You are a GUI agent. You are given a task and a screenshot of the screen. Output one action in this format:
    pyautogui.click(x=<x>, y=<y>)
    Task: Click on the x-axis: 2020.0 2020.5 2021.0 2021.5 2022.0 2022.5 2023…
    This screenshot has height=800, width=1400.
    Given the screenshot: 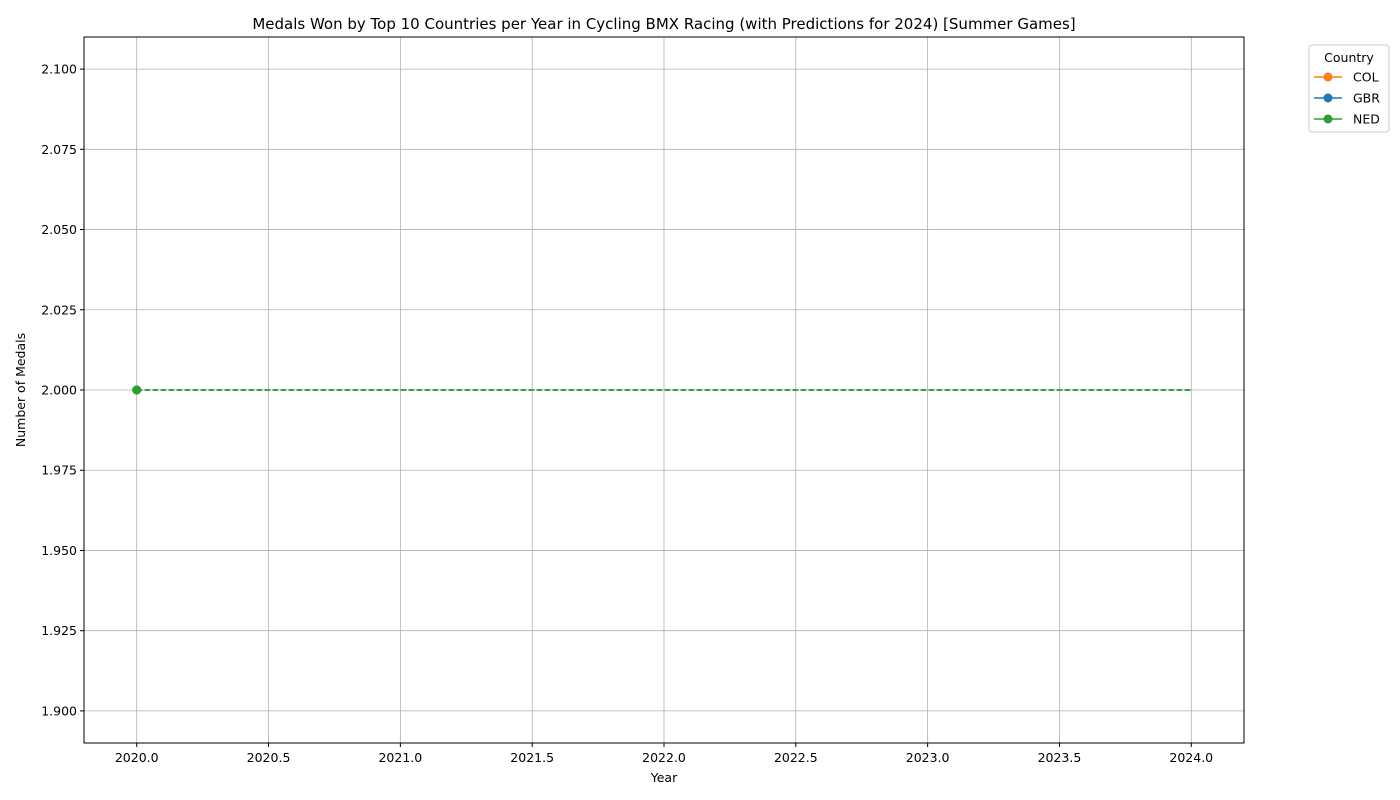 What is the action you would take?
    pyautogui.click(x=664, y=754)
    